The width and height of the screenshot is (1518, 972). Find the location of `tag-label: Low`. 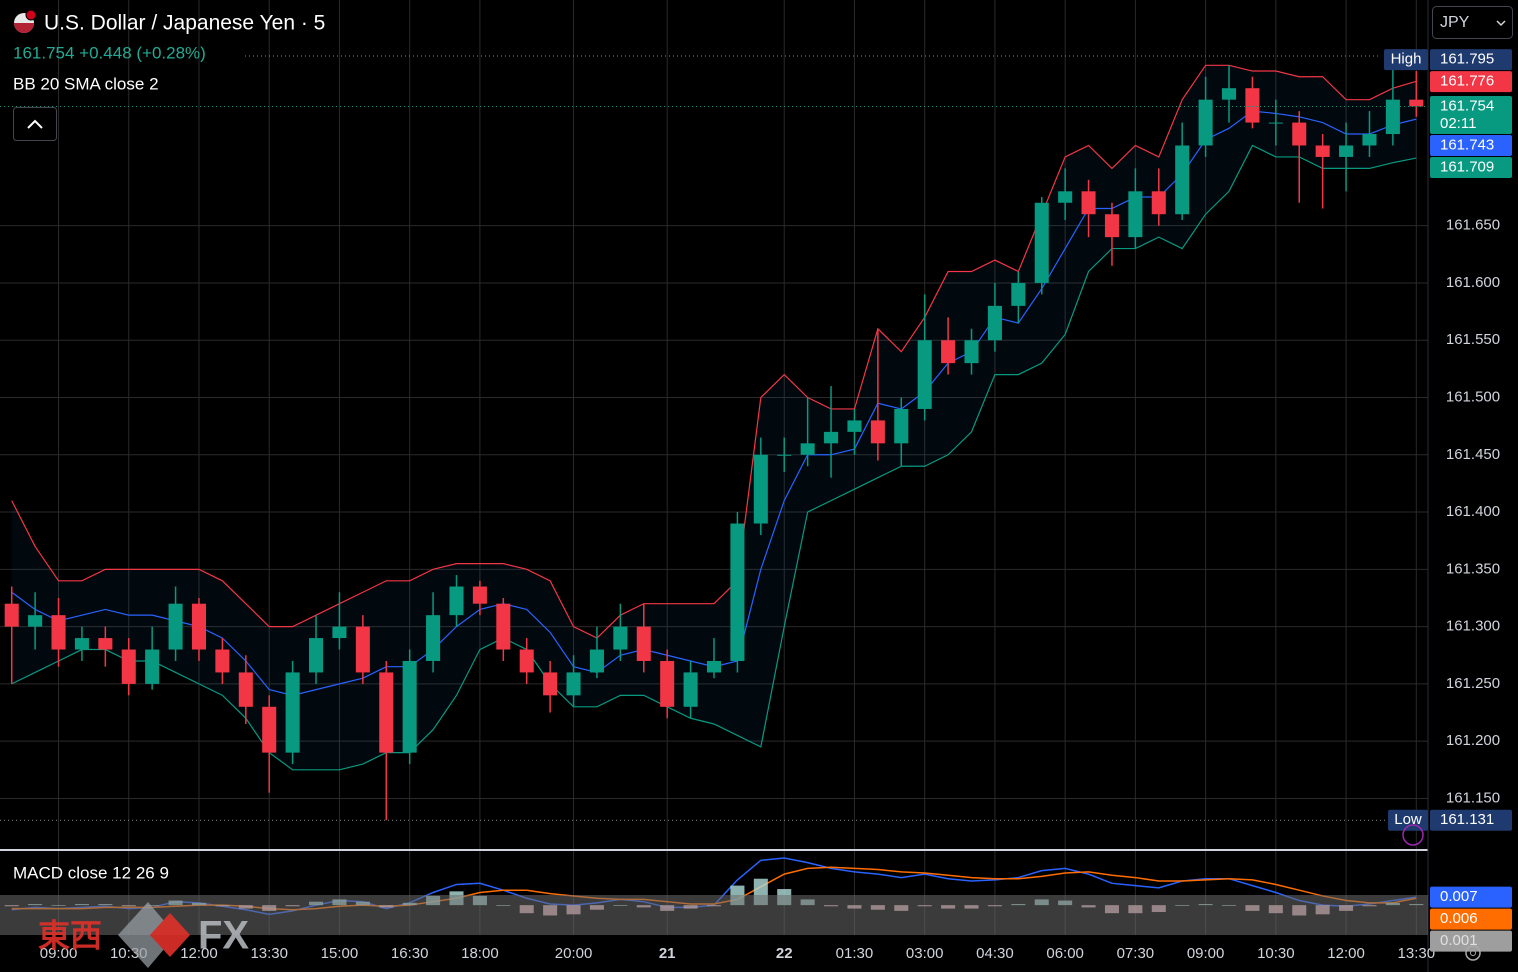

tag-label: Low is located at coordinates (1408, 819).